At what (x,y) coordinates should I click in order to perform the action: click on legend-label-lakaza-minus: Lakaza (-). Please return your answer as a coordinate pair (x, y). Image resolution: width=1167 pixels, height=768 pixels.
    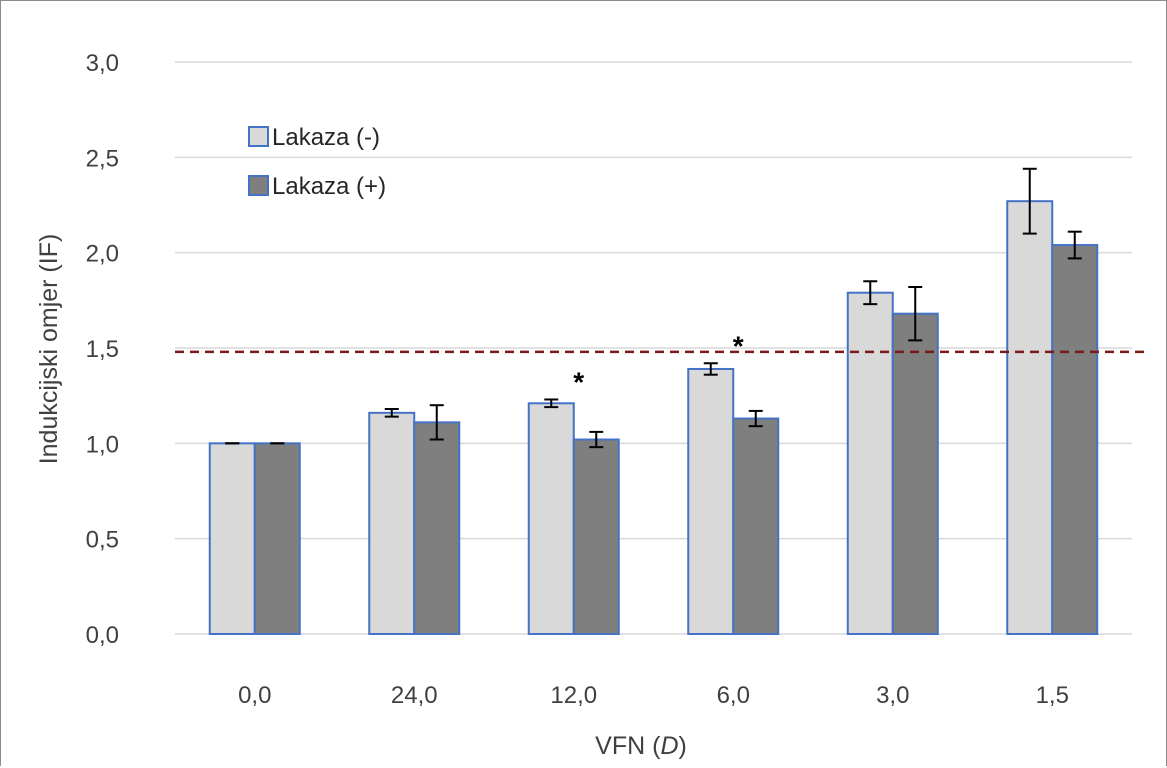
    Looking at the image, I should click on (326, 137).